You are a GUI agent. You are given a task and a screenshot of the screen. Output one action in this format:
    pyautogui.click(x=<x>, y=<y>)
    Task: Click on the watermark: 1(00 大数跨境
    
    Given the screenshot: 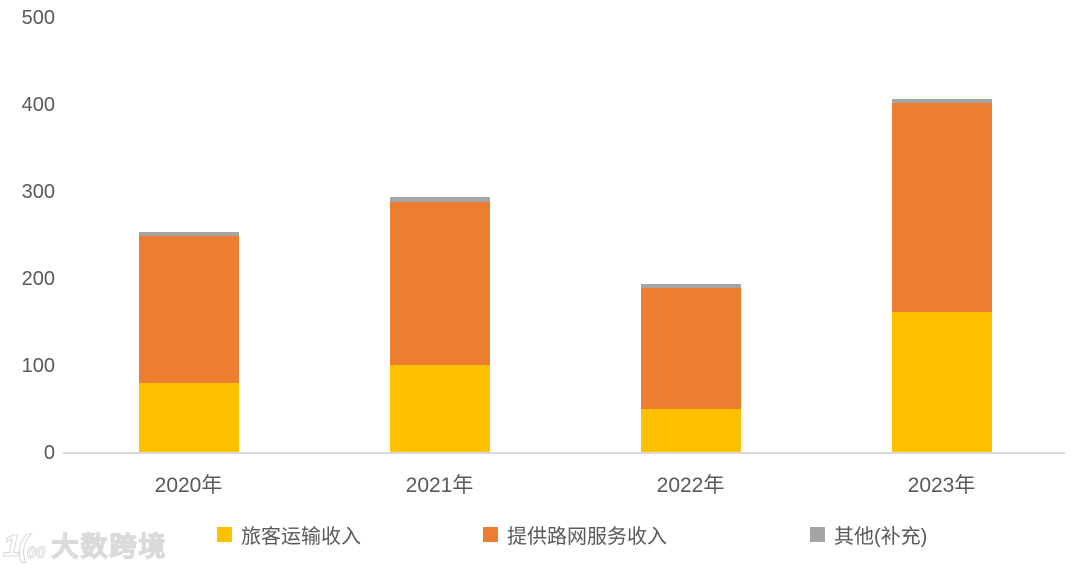 What is the action you would take?
    pyautogui.click(x=85, y=546)
    